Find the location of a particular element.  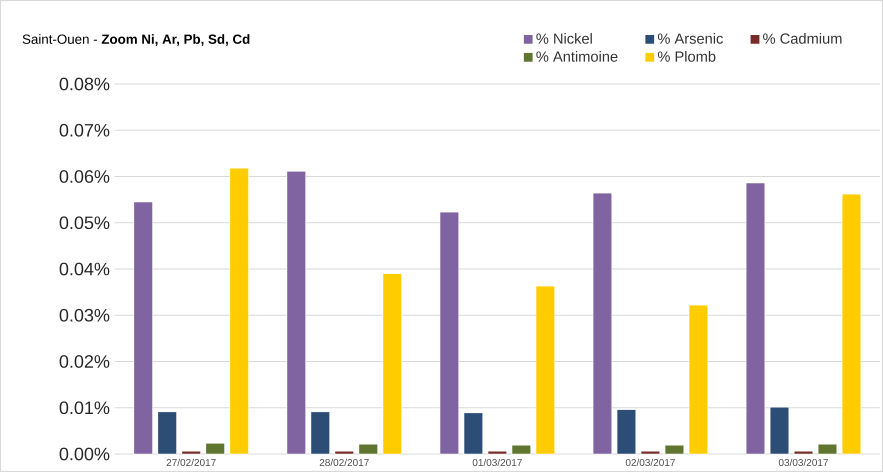

y-tick-label: 0.00% is located at coordinates (85, 454).